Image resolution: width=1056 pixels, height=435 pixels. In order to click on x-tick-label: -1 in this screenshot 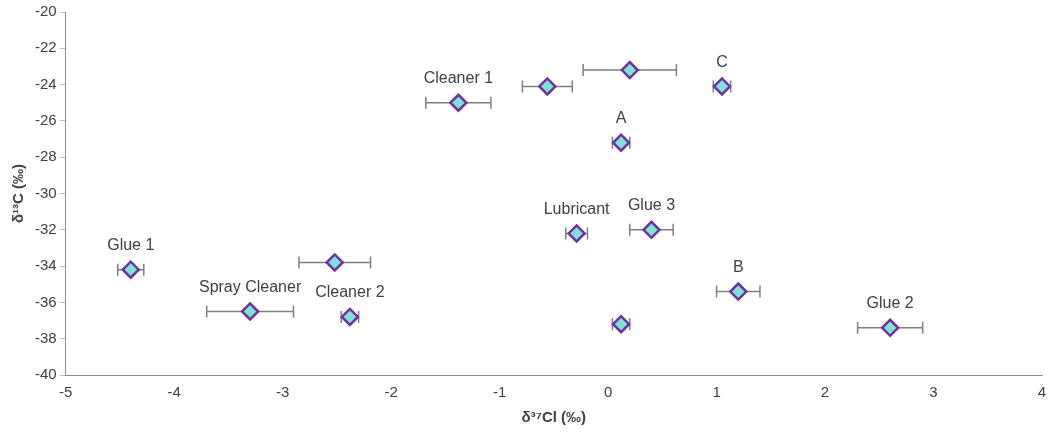, I will do `click(499, 392)`.